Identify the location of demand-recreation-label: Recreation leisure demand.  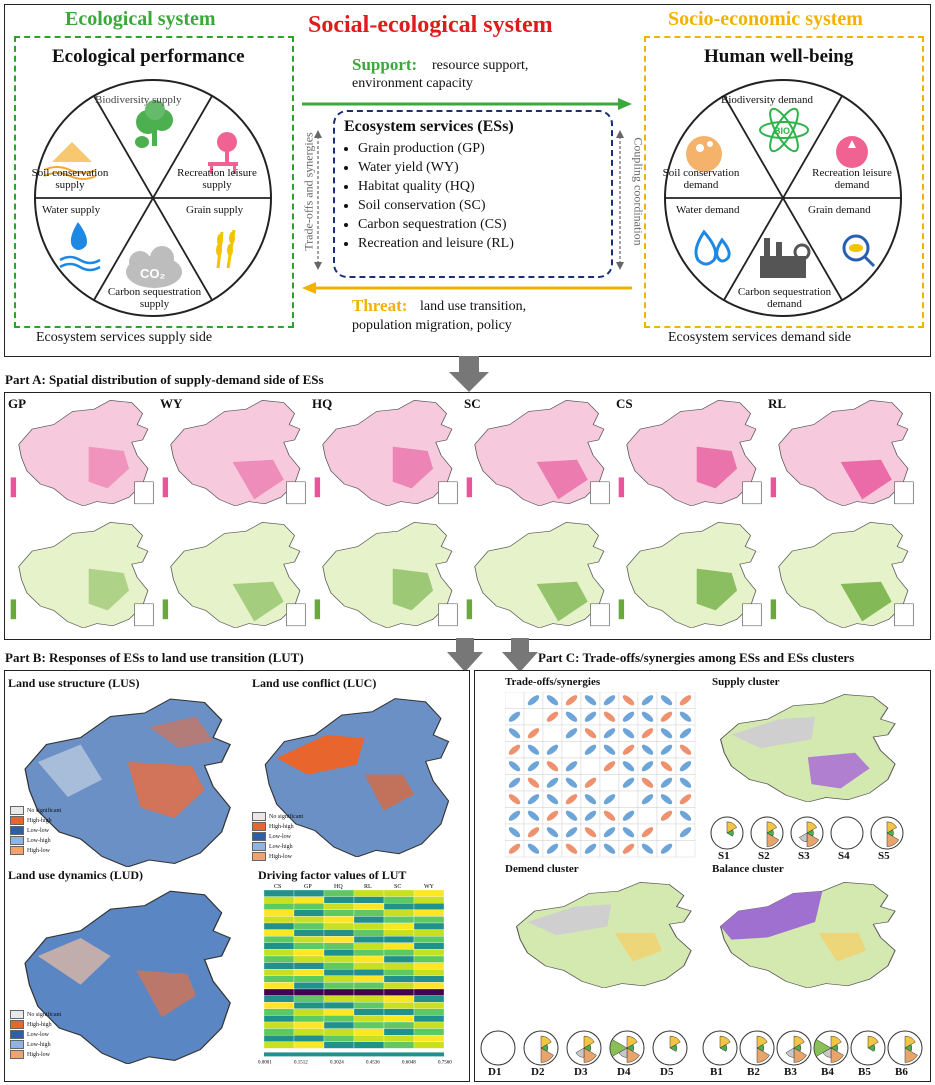
(852, 179).